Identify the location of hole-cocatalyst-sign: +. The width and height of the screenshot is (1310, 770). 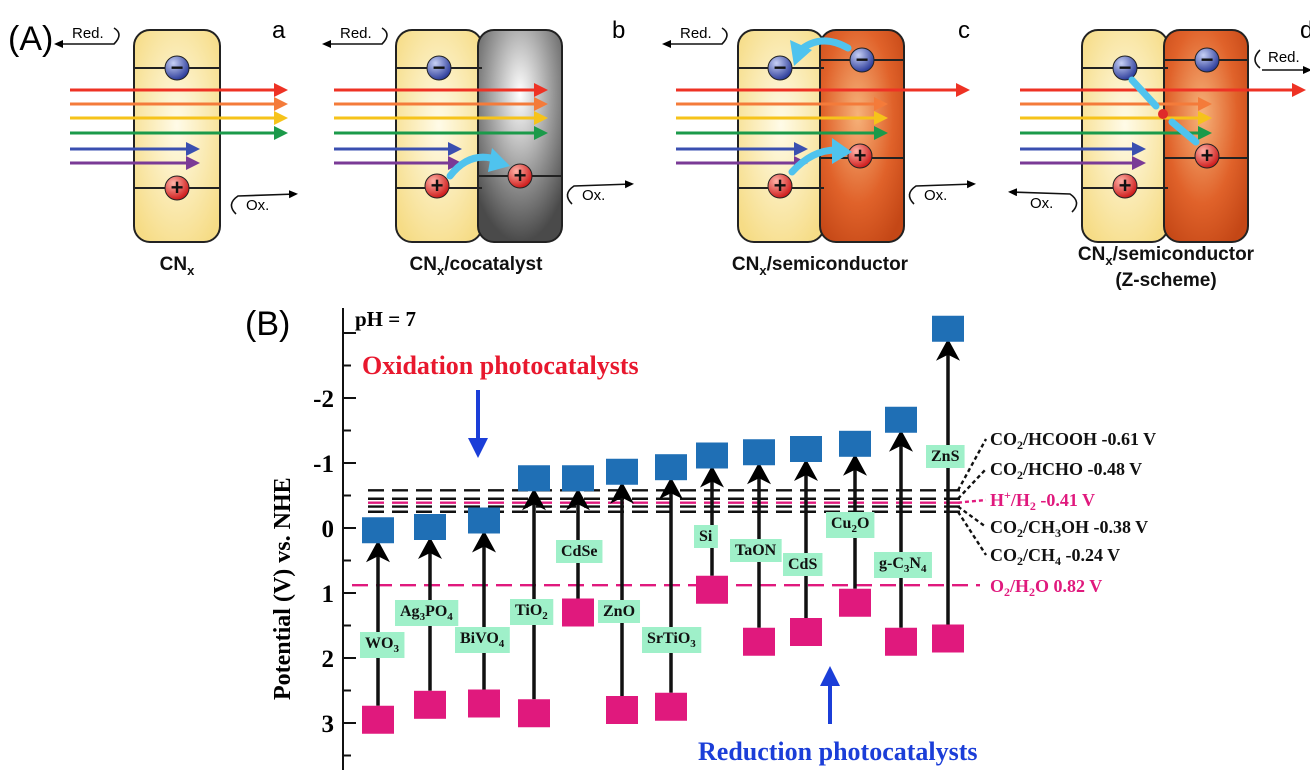
(520, 175).